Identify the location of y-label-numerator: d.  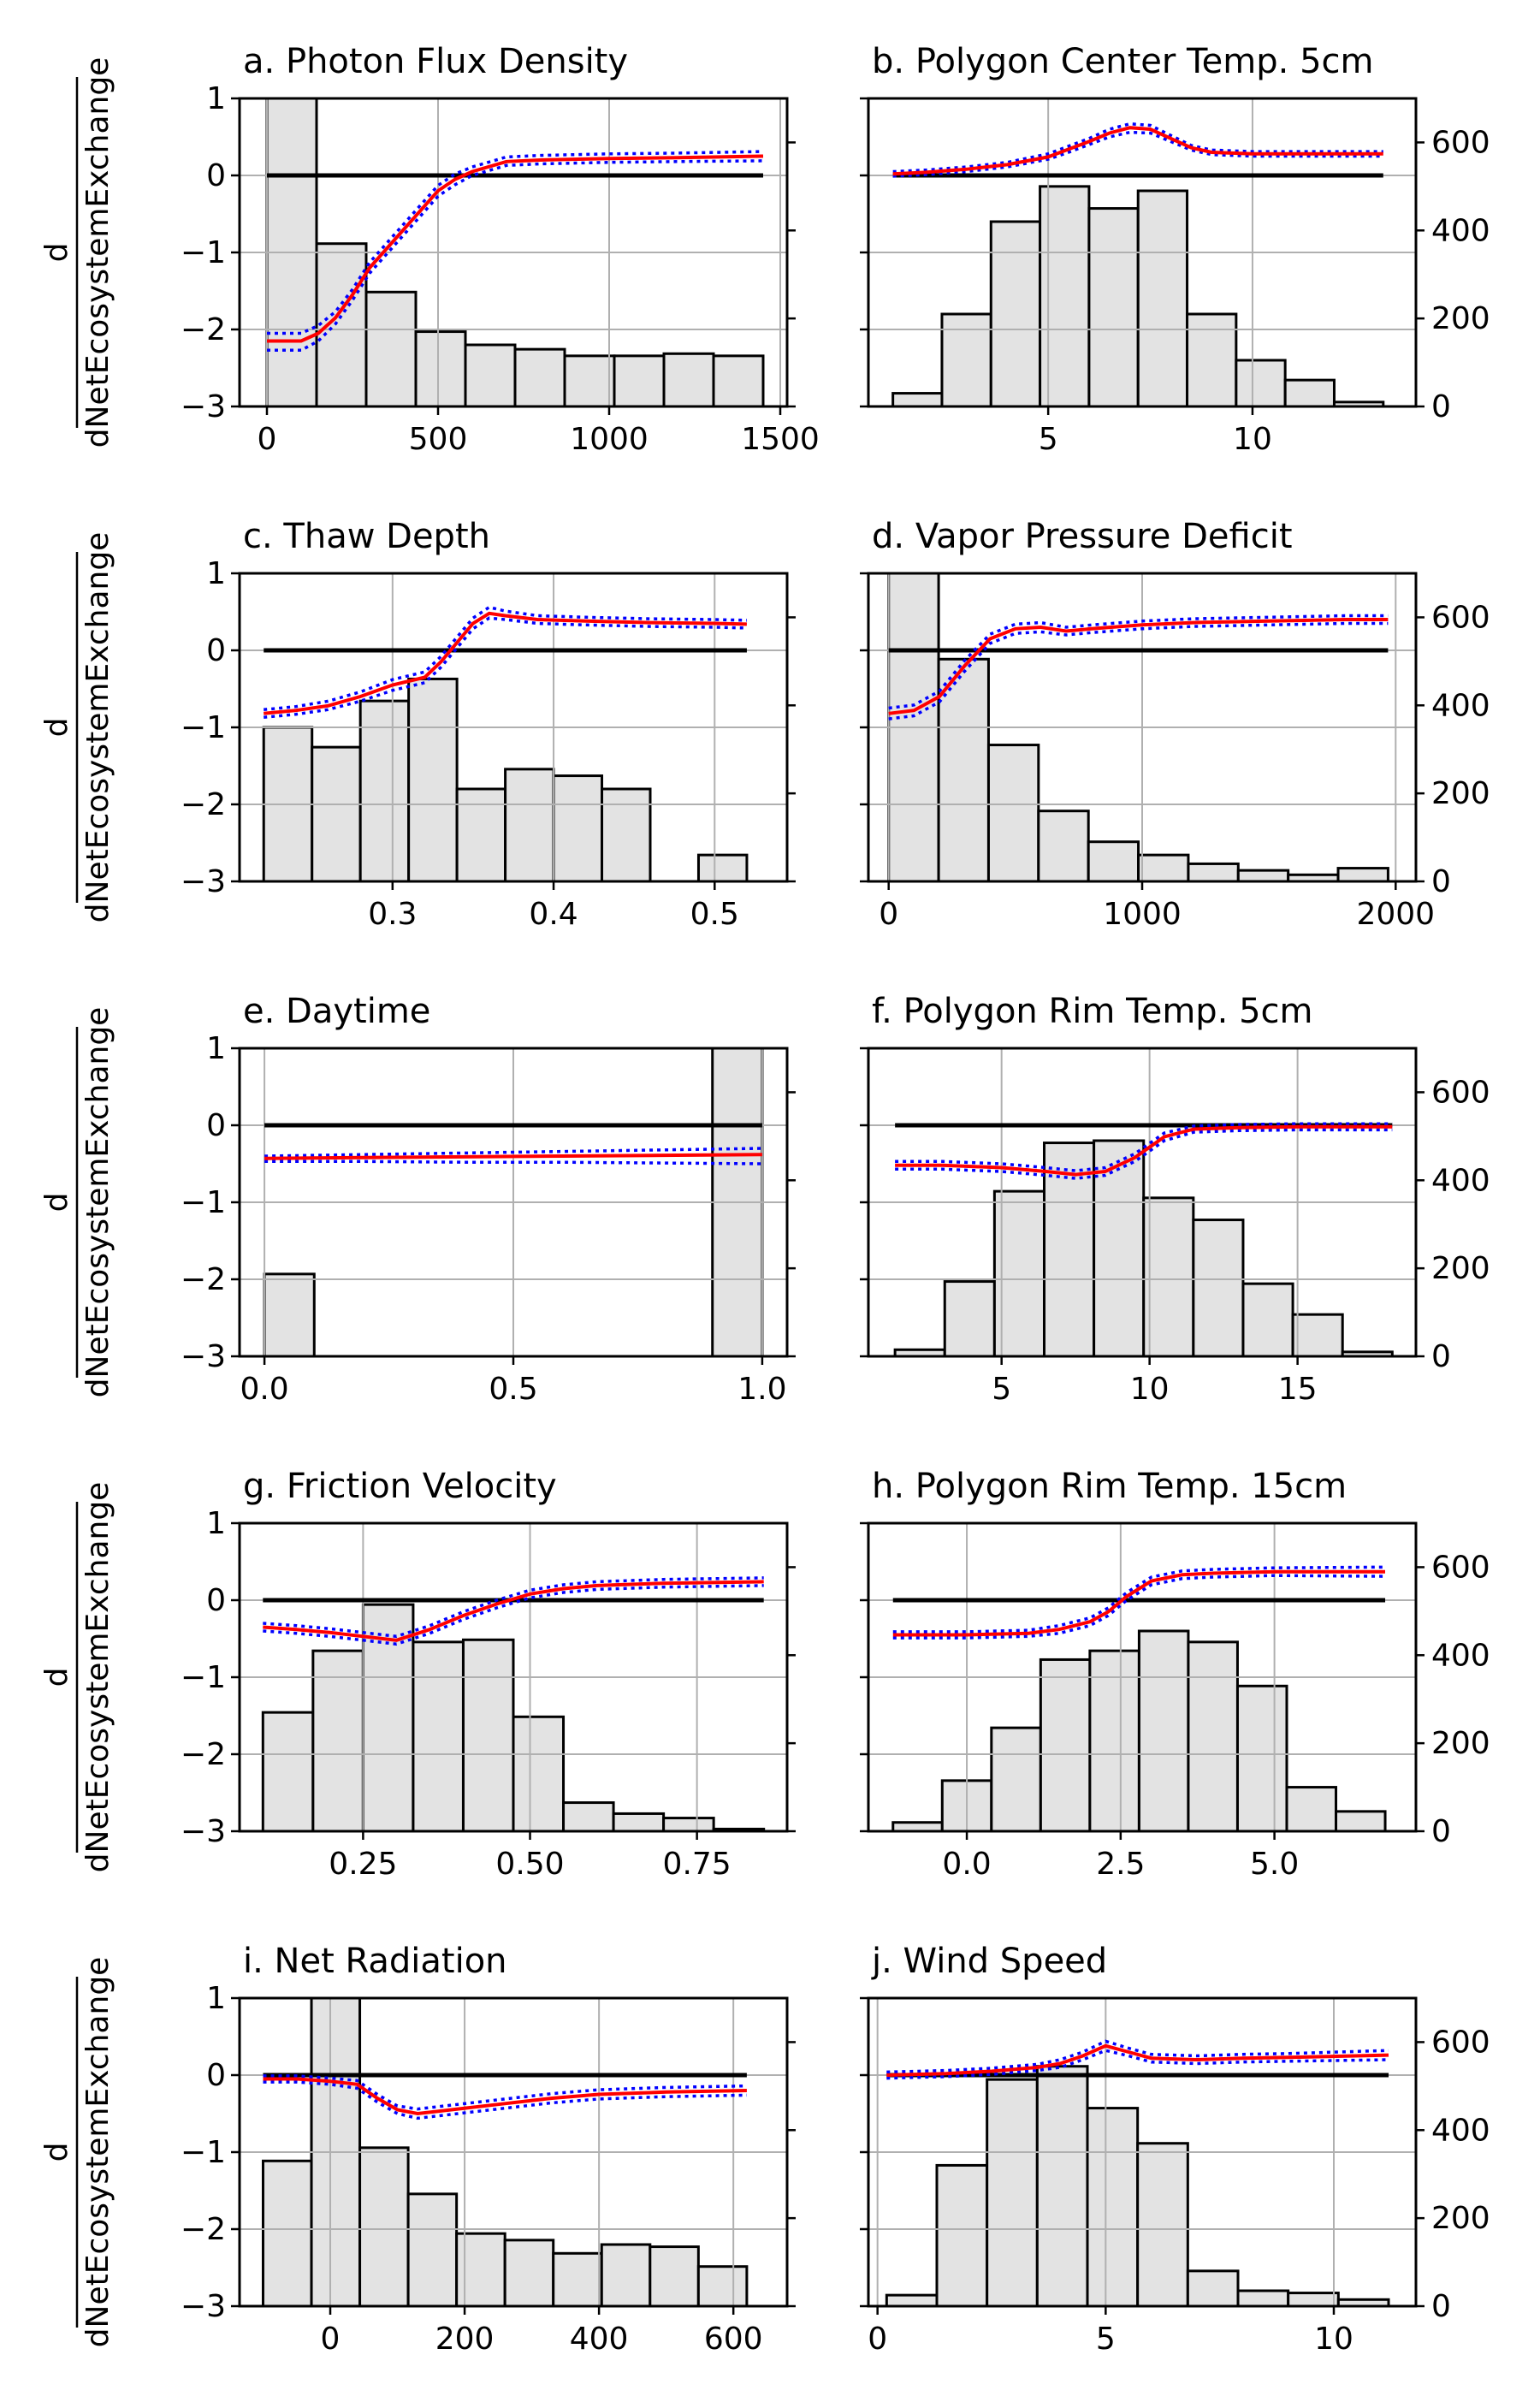
(56, 253).